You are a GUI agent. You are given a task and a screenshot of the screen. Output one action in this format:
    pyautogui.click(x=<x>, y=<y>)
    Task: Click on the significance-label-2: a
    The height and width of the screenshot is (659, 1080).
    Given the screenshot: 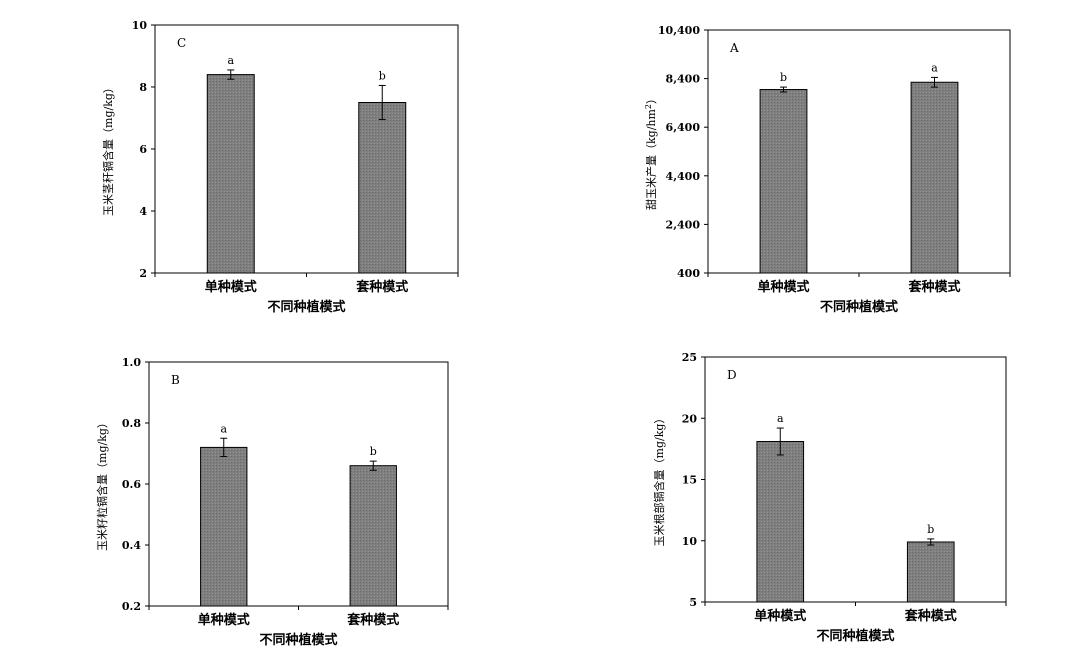 What is the action you would take?
    pyautogui.click(x=934, y=67)
    